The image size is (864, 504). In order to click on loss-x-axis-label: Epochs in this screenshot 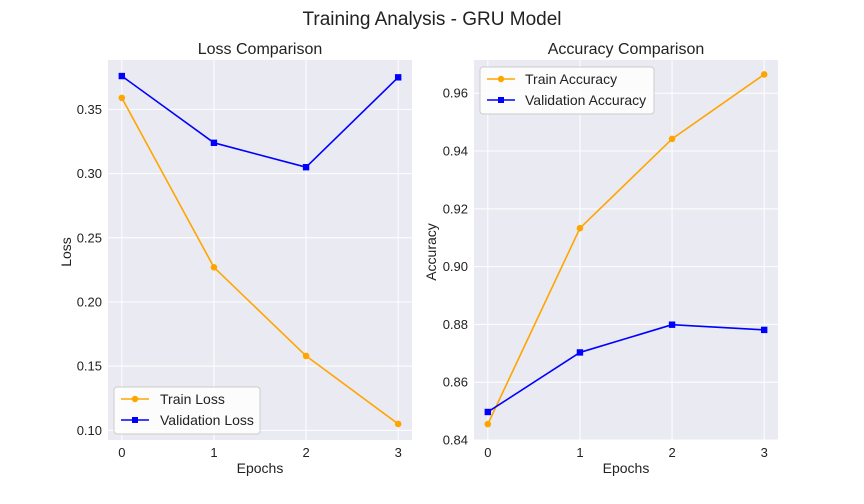, I will do `click(260, 468)`.